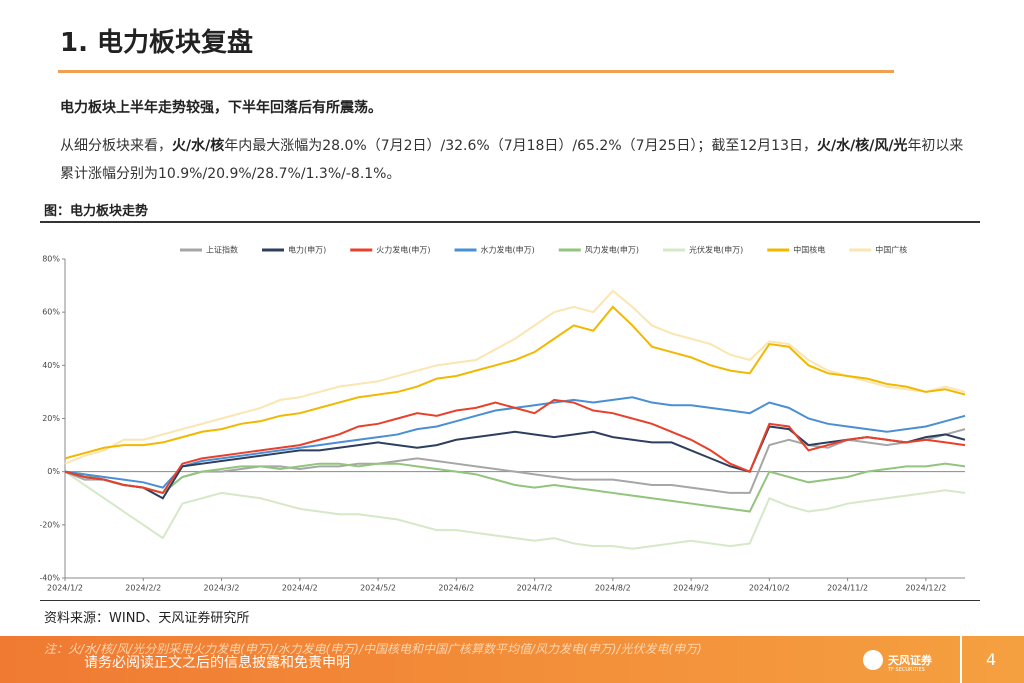 The width and height of the screenshot is (1024, 683). What do you see at coordinates (910, 660) in the screenshot?
I see `logo: 天风证券` at bounding box center [910, 660].